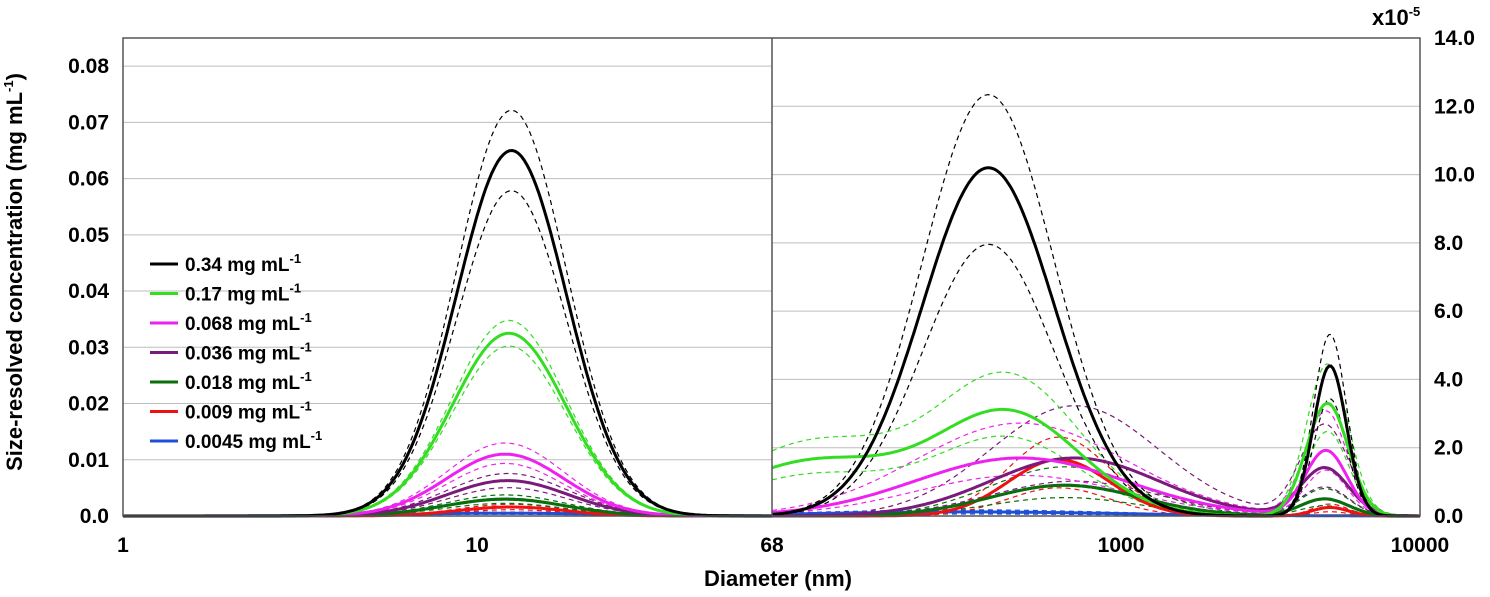 The height and width of the screenshot is (597, 1490). I want to click on x-tick-label: 10000, so click(1420, 545).